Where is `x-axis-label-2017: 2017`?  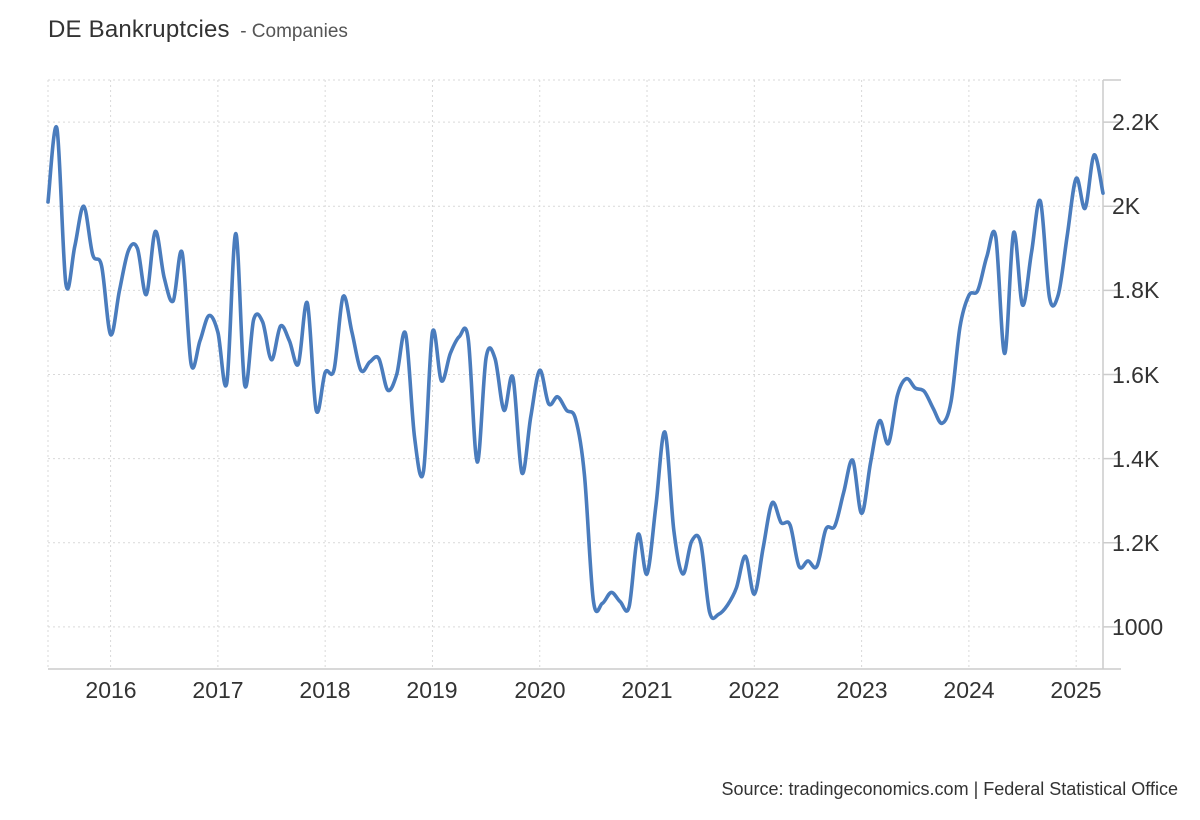
x-axis-label-2017: 2017 is located at coordinates (218, 690).